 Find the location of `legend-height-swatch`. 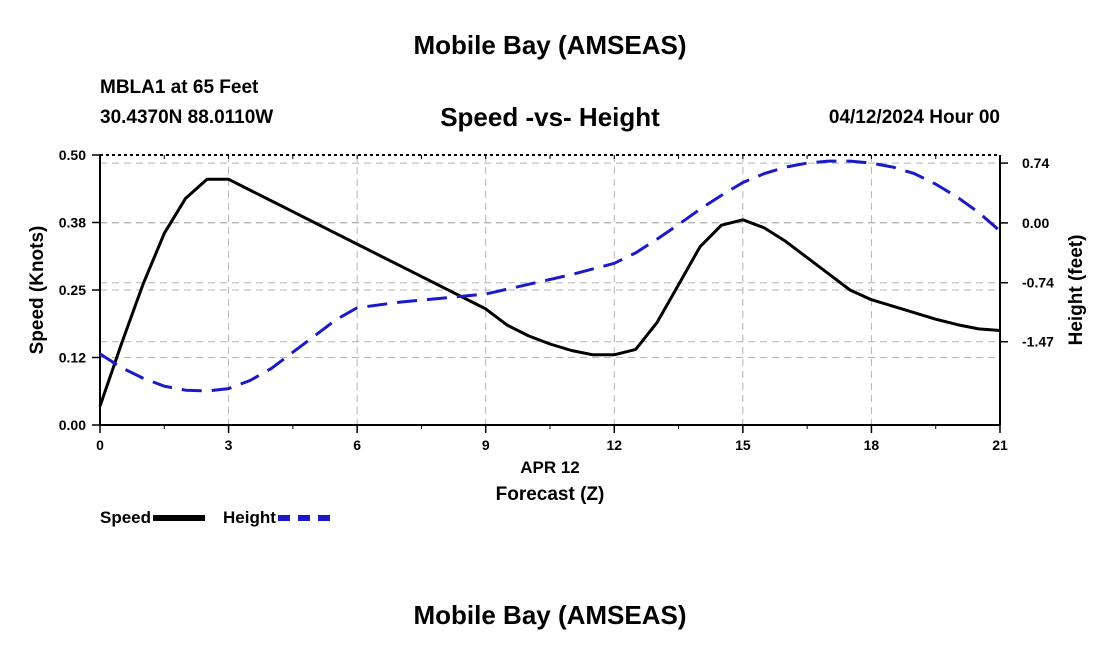

legend-height-swatch is located at coordinates (303, 518).